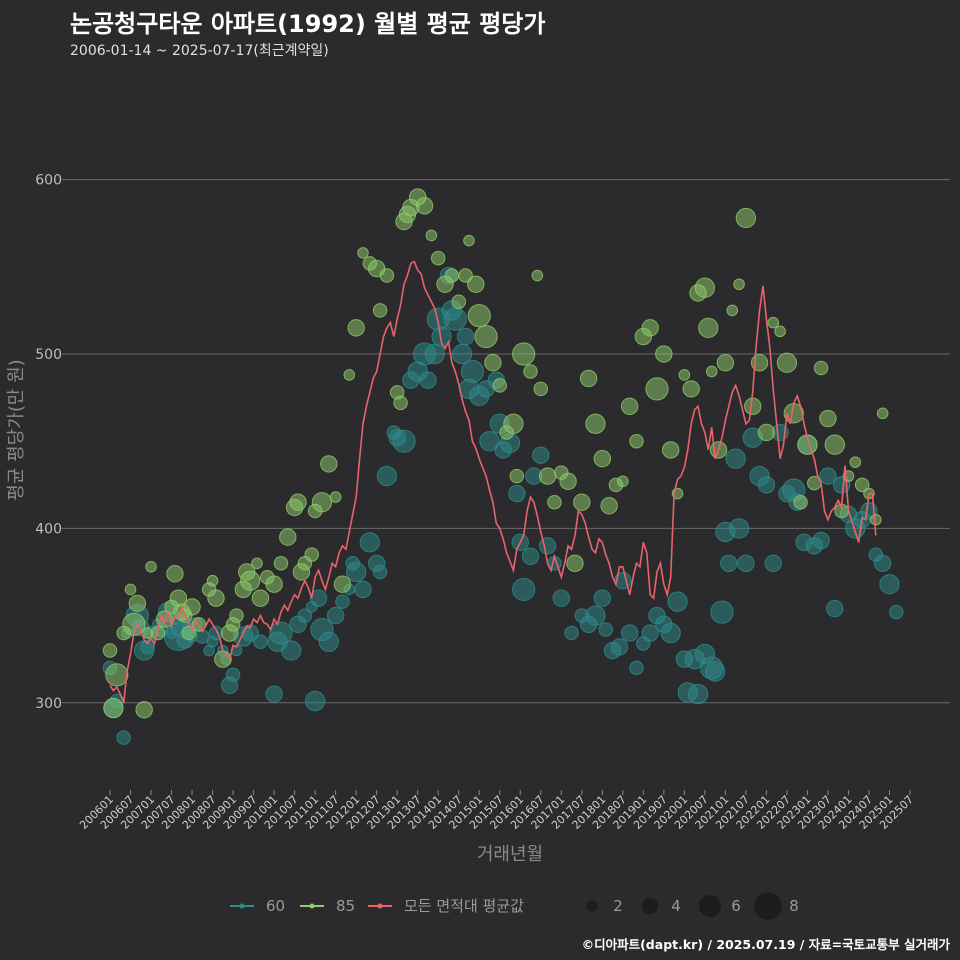 The image size is (960, 960). What do you see at coordinates (48, 442) in the screenshot?
I see `y-axis-ticks: 300 400 500 600` at bounding box center [48, 442].